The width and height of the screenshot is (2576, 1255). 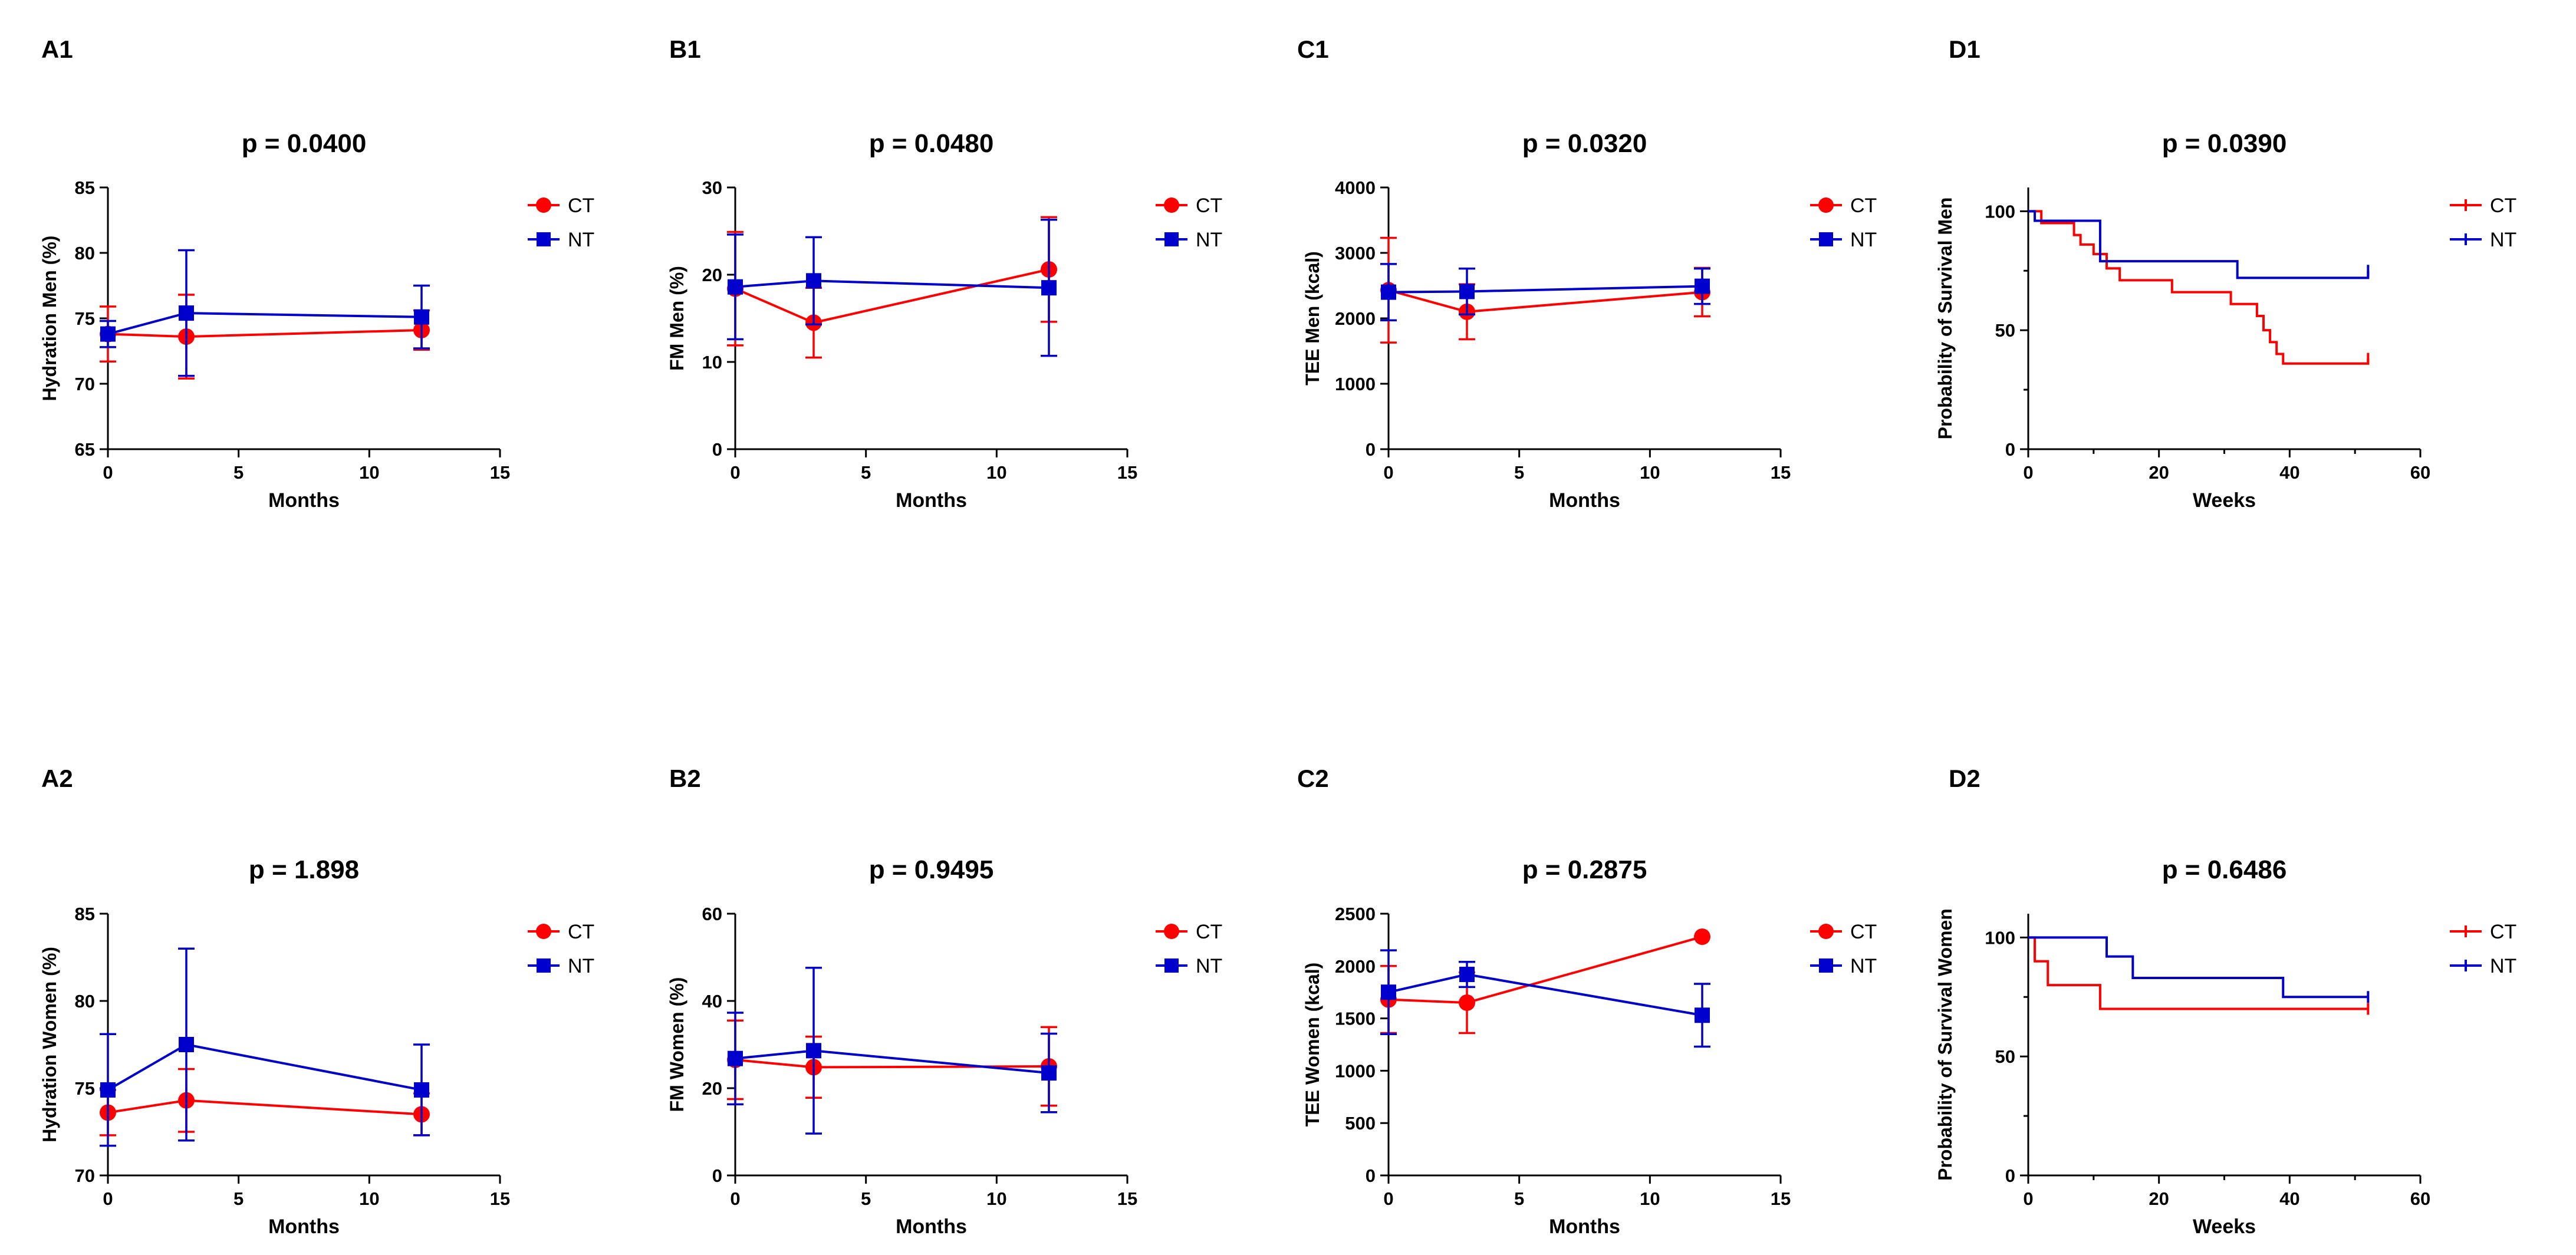 What do you see at coordinates (685, 49) in the screenshot?
I see `panel-label: B1` at bounding box center [685, 49].